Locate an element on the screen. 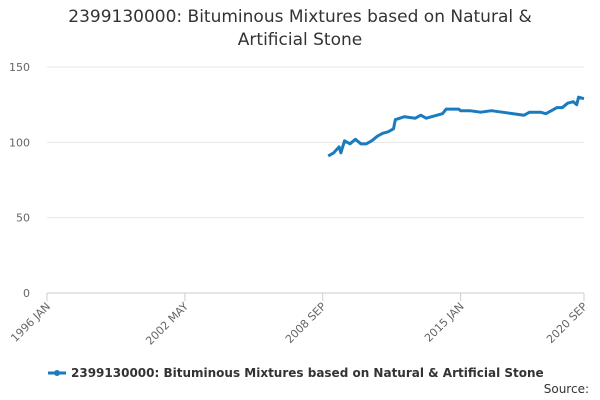 This screenshot has width=600, height=400. x-tick-label: 2015 JAN is located at coordinates (444, 322).